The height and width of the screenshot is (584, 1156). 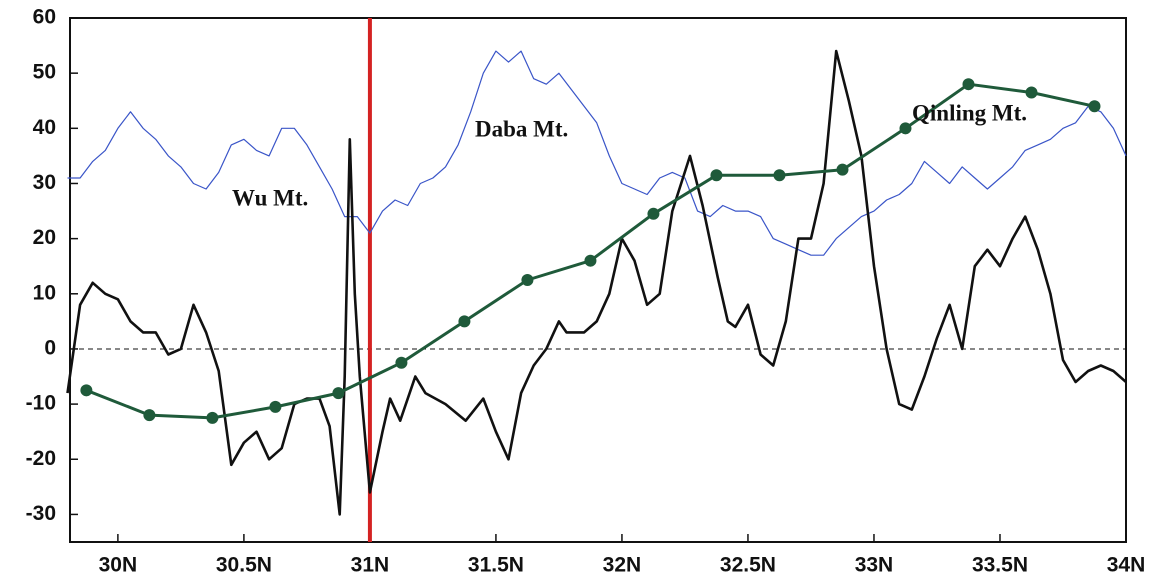 I want to click on x-tick-label: 33.5N, so click(x=1000, y=565).